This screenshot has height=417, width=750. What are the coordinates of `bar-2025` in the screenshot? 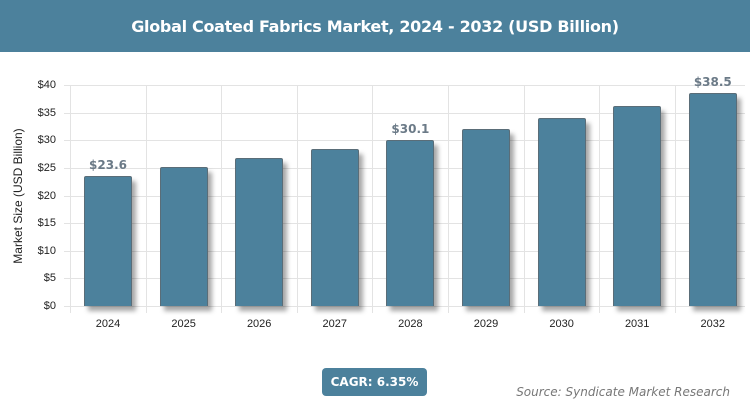 It's located at (183, 236).